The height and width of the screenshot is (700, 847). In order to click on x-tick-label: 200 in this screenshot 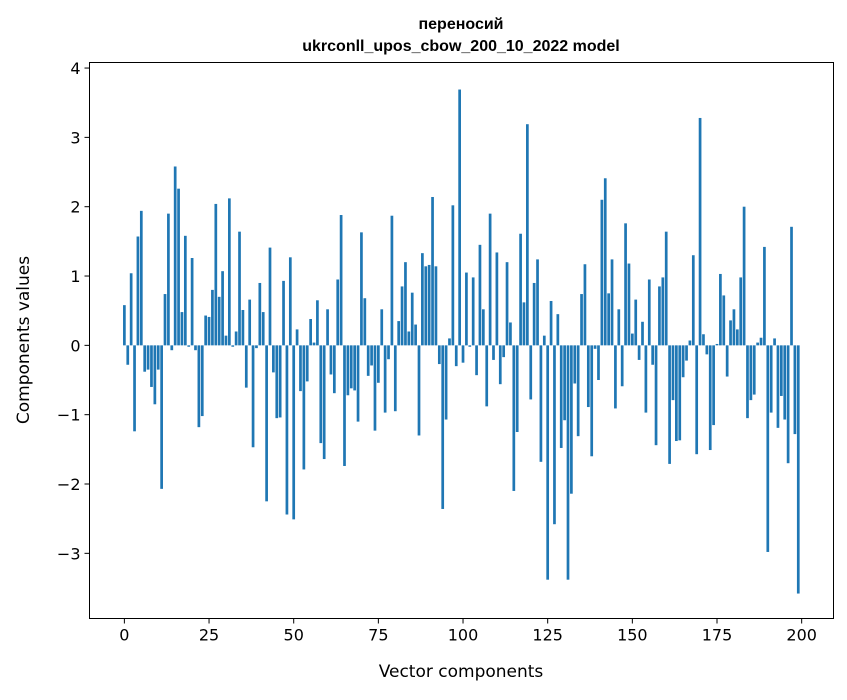, I will do `click(801, 635)`.